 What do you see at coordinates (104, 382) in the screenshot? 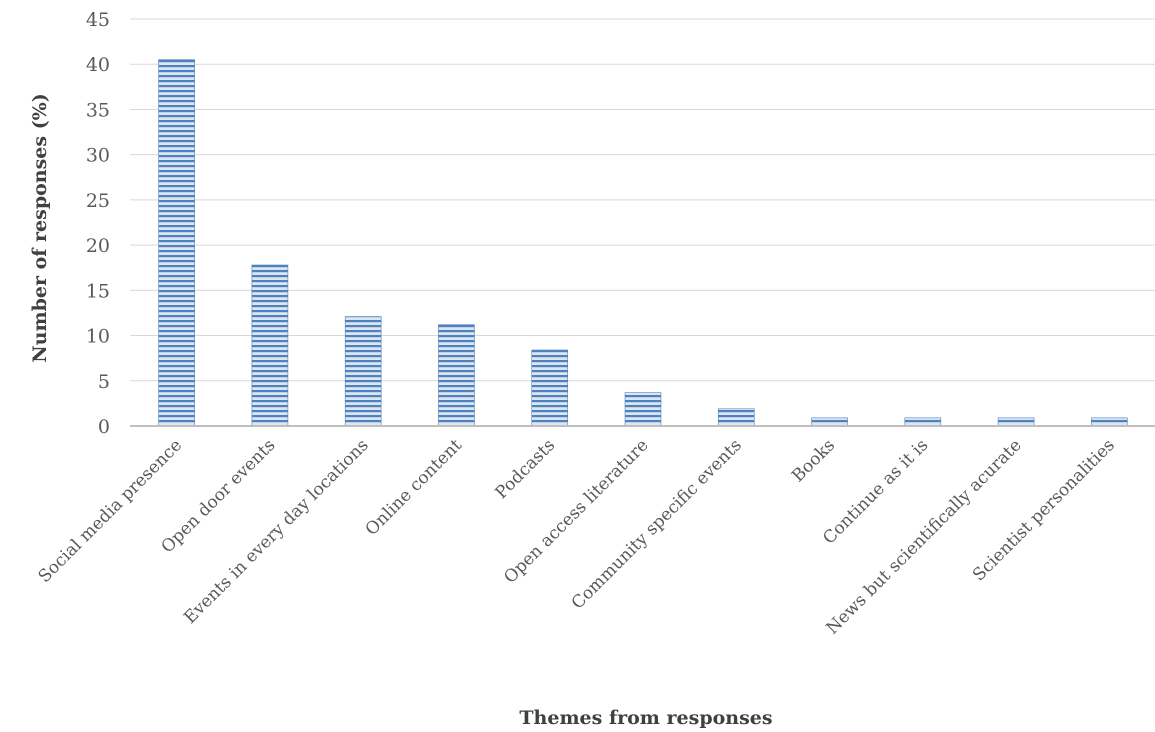
I see `y-tick-label: 5` at bounding box center [104, 382].